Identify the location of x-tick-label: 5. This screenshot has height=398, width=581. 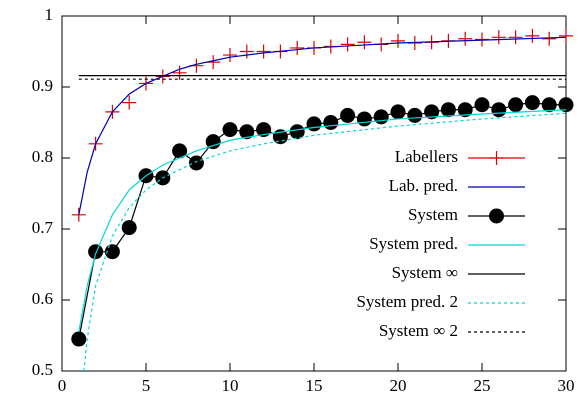
(146, 385).